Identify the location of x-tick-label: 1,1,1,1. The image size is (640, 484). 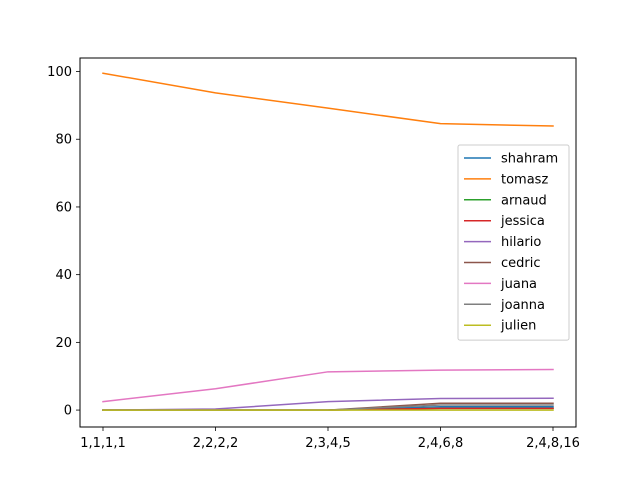
(102, 443).